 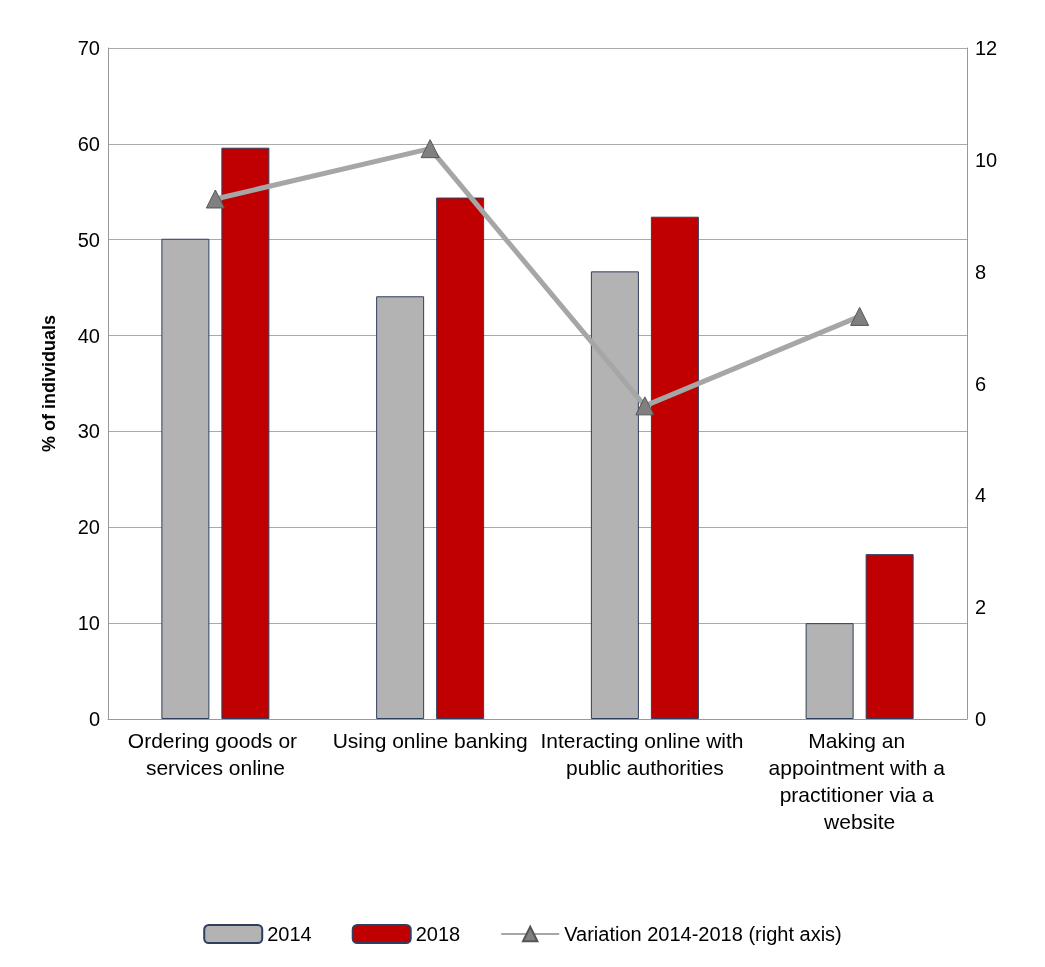 I want to click on legend-label: 2018, so click(x=438, y=934).